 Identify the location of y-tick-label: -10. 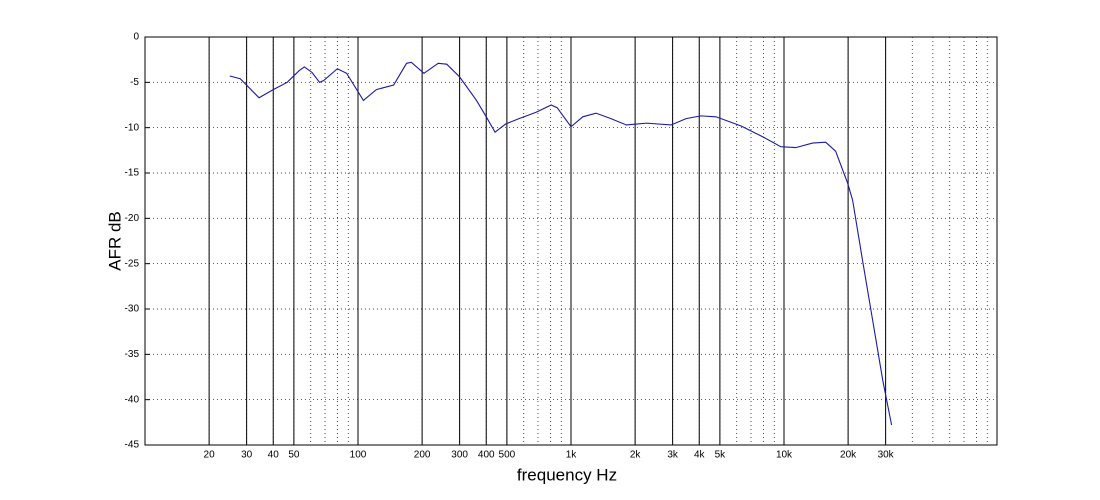
(132, 127).